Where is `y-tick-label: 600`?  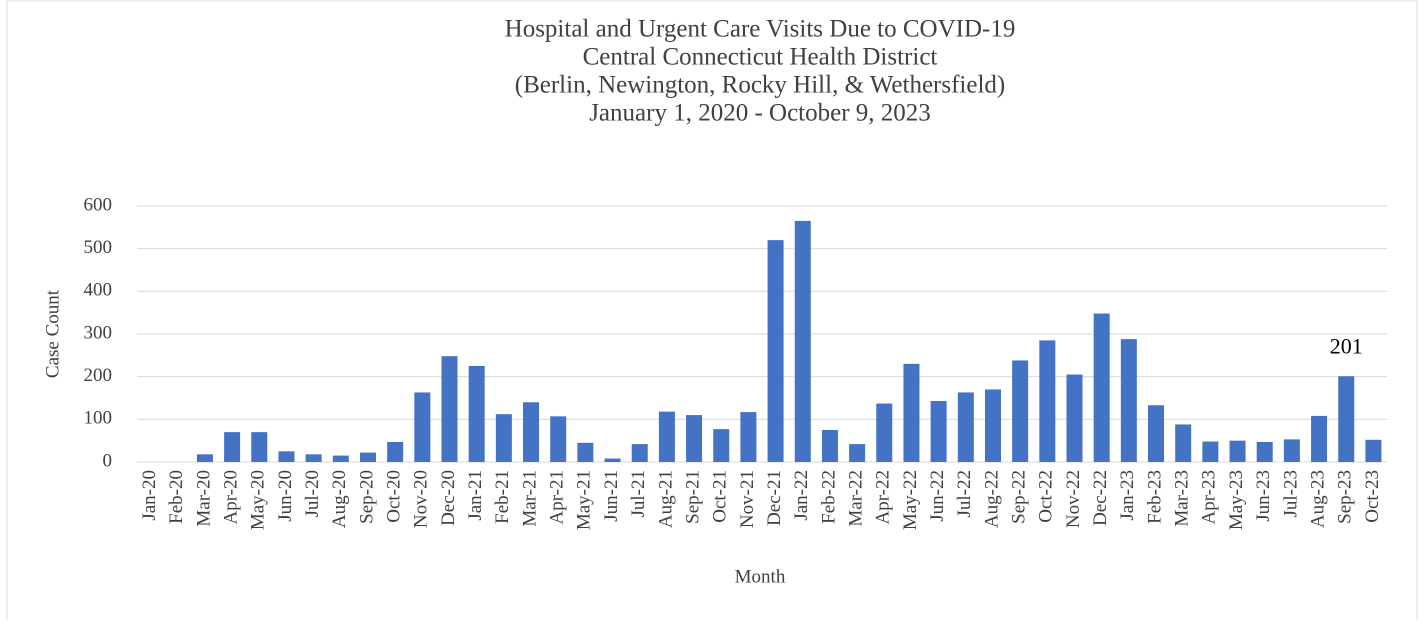
y-tick-label: 600 is located at coordinates (98, 204).